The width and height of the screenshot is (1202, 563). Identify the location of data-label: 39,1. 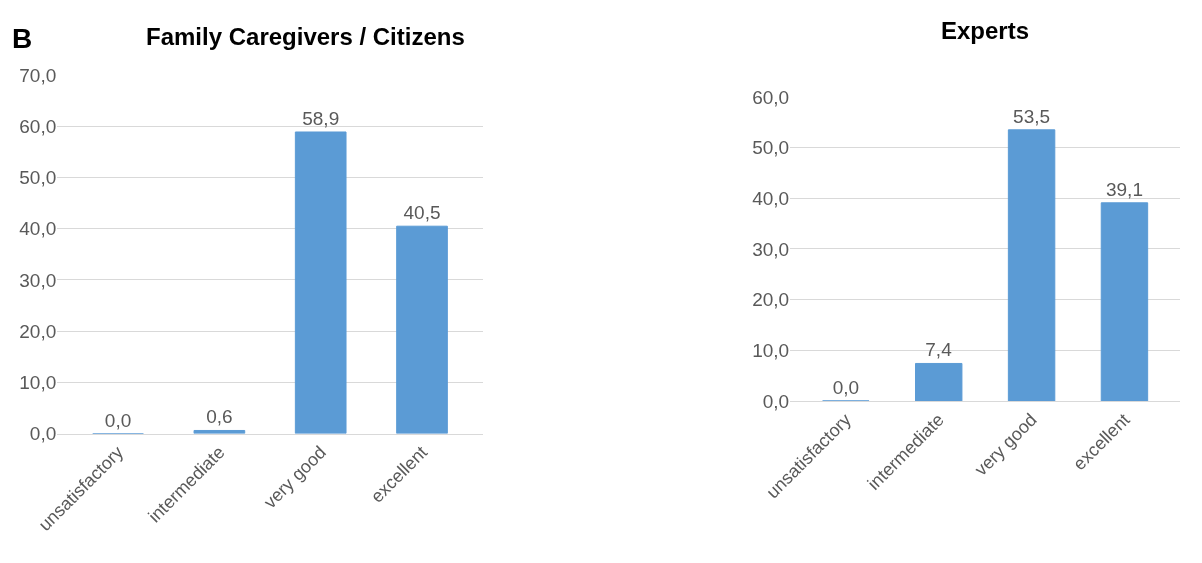
(1124, 189).